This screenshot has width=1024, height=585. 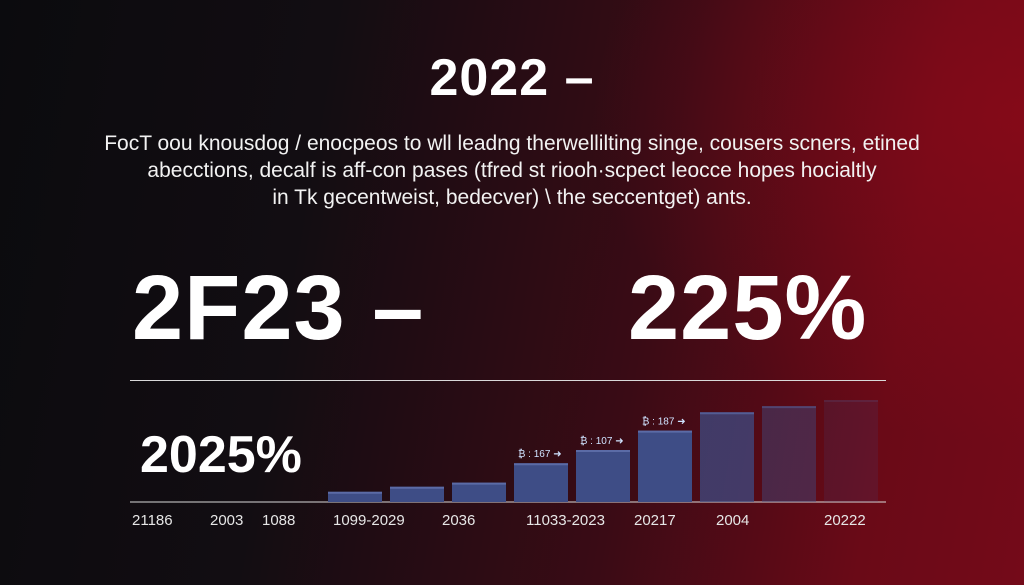 What do you see at coordinates (508, 380) in the screenshot?
I see `divider-rule` at bounding box center [508, 380].